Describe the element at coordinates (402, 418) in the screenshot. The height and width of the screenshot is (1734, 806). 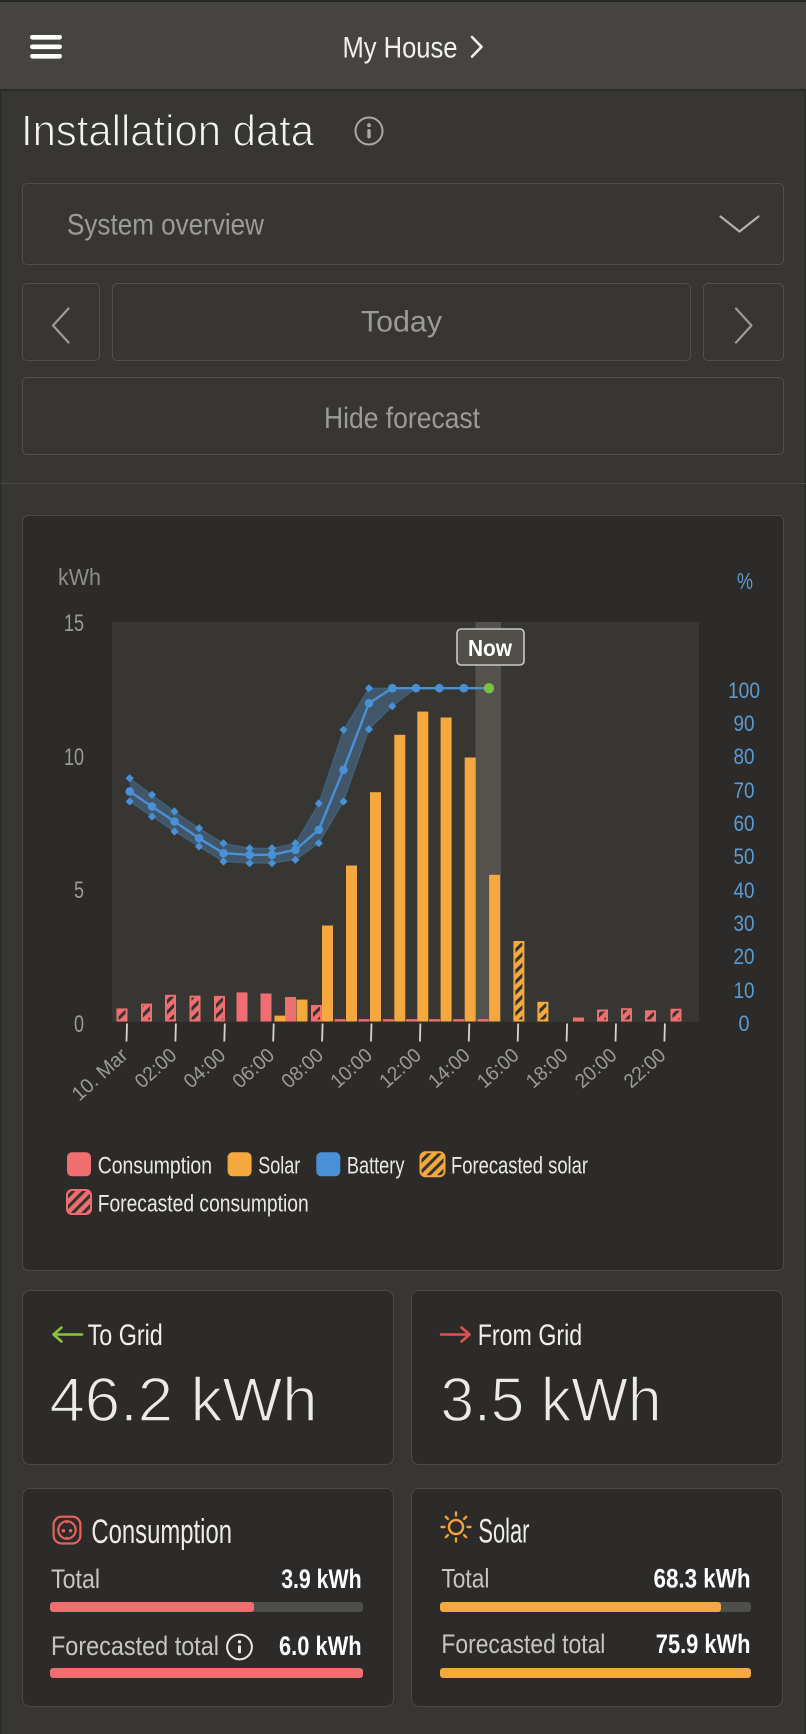
I see `svg-text: Hide forecast` at that location.